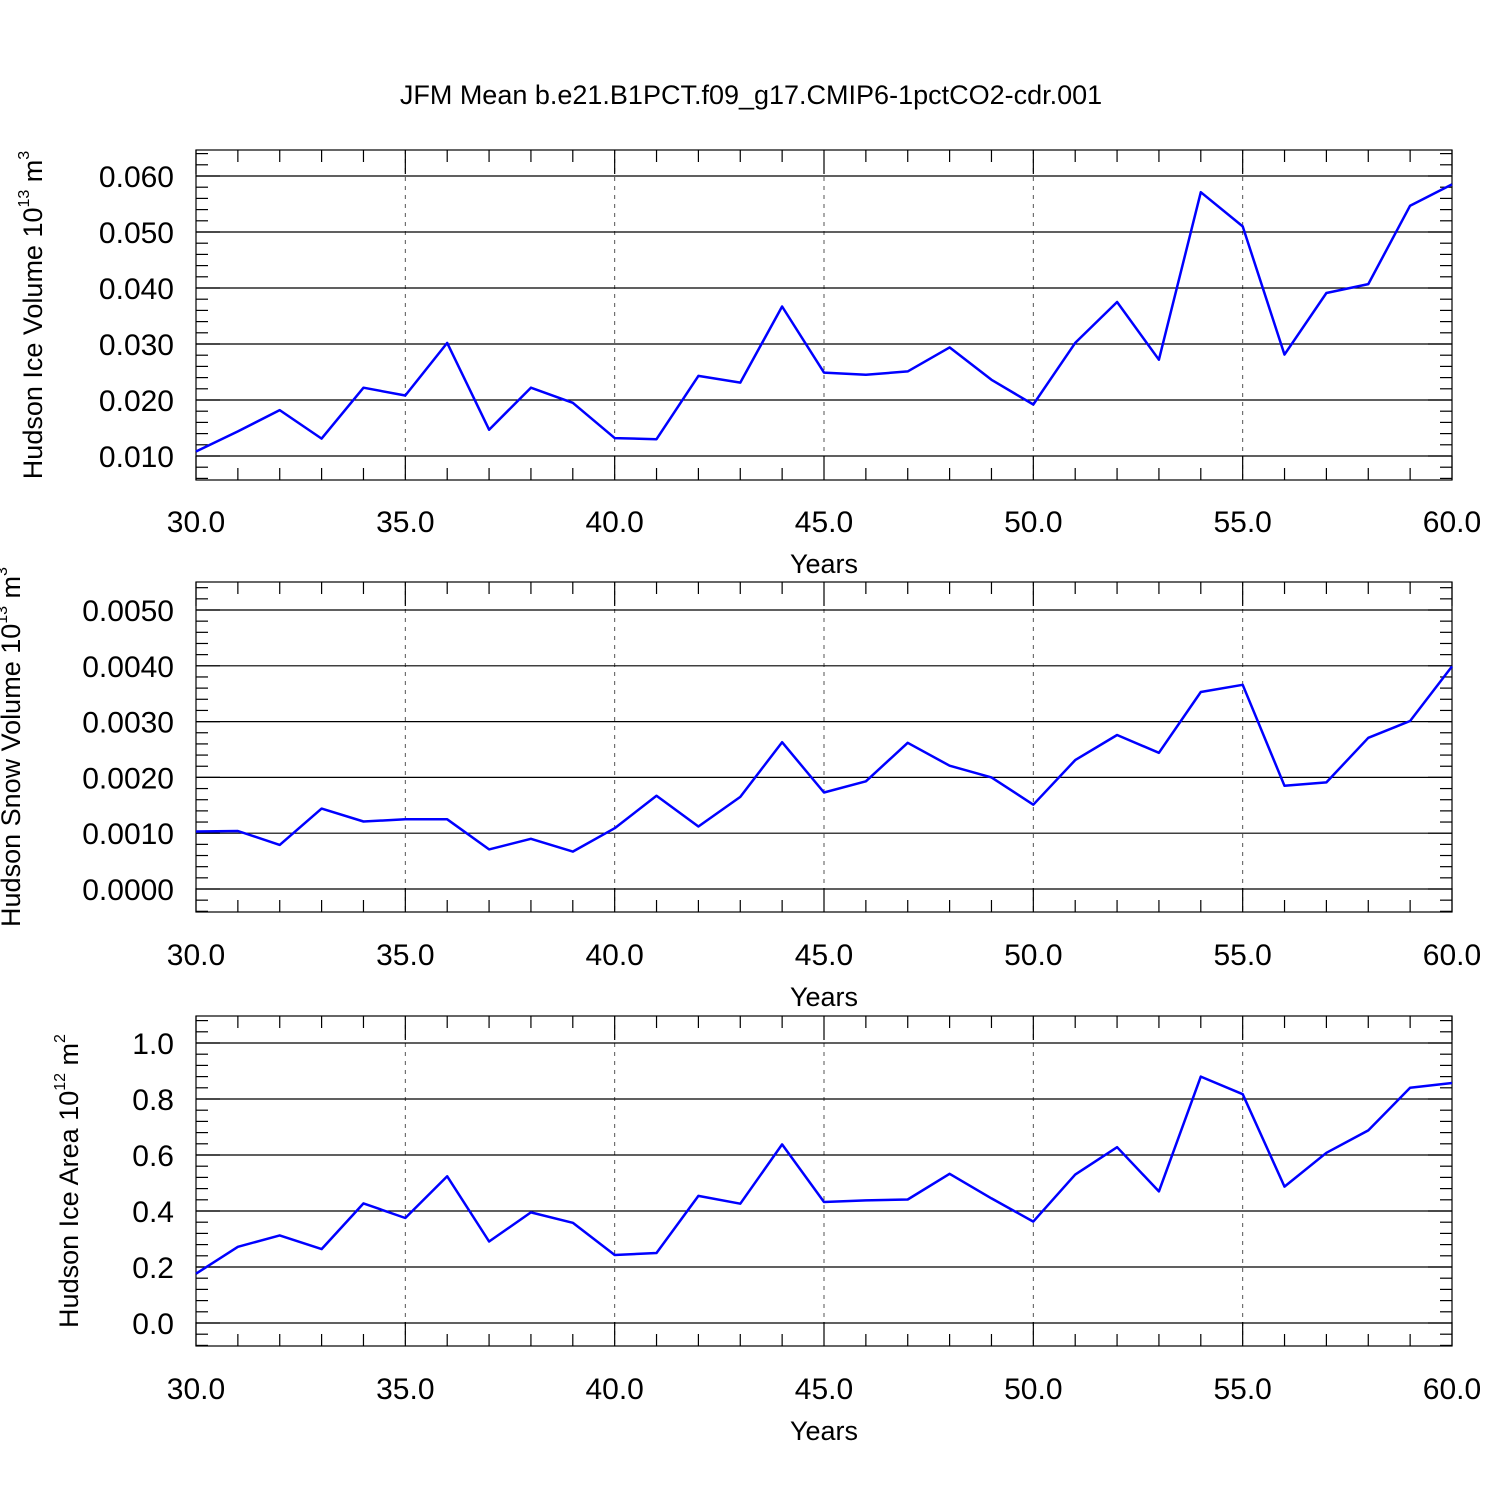  What do you see at coordinates (128, 834) in the screenshot?
I see `y-tick-label: 0.0010` at bounding box center [128, 834].